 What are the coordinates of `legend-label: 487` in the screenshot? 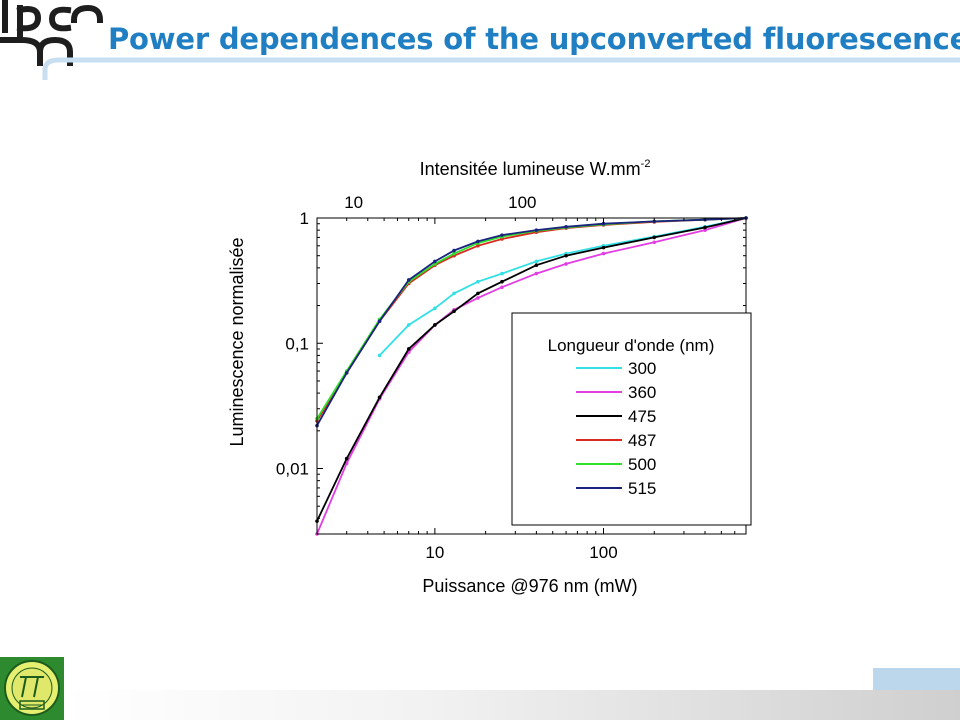 It's located at (642, 440).